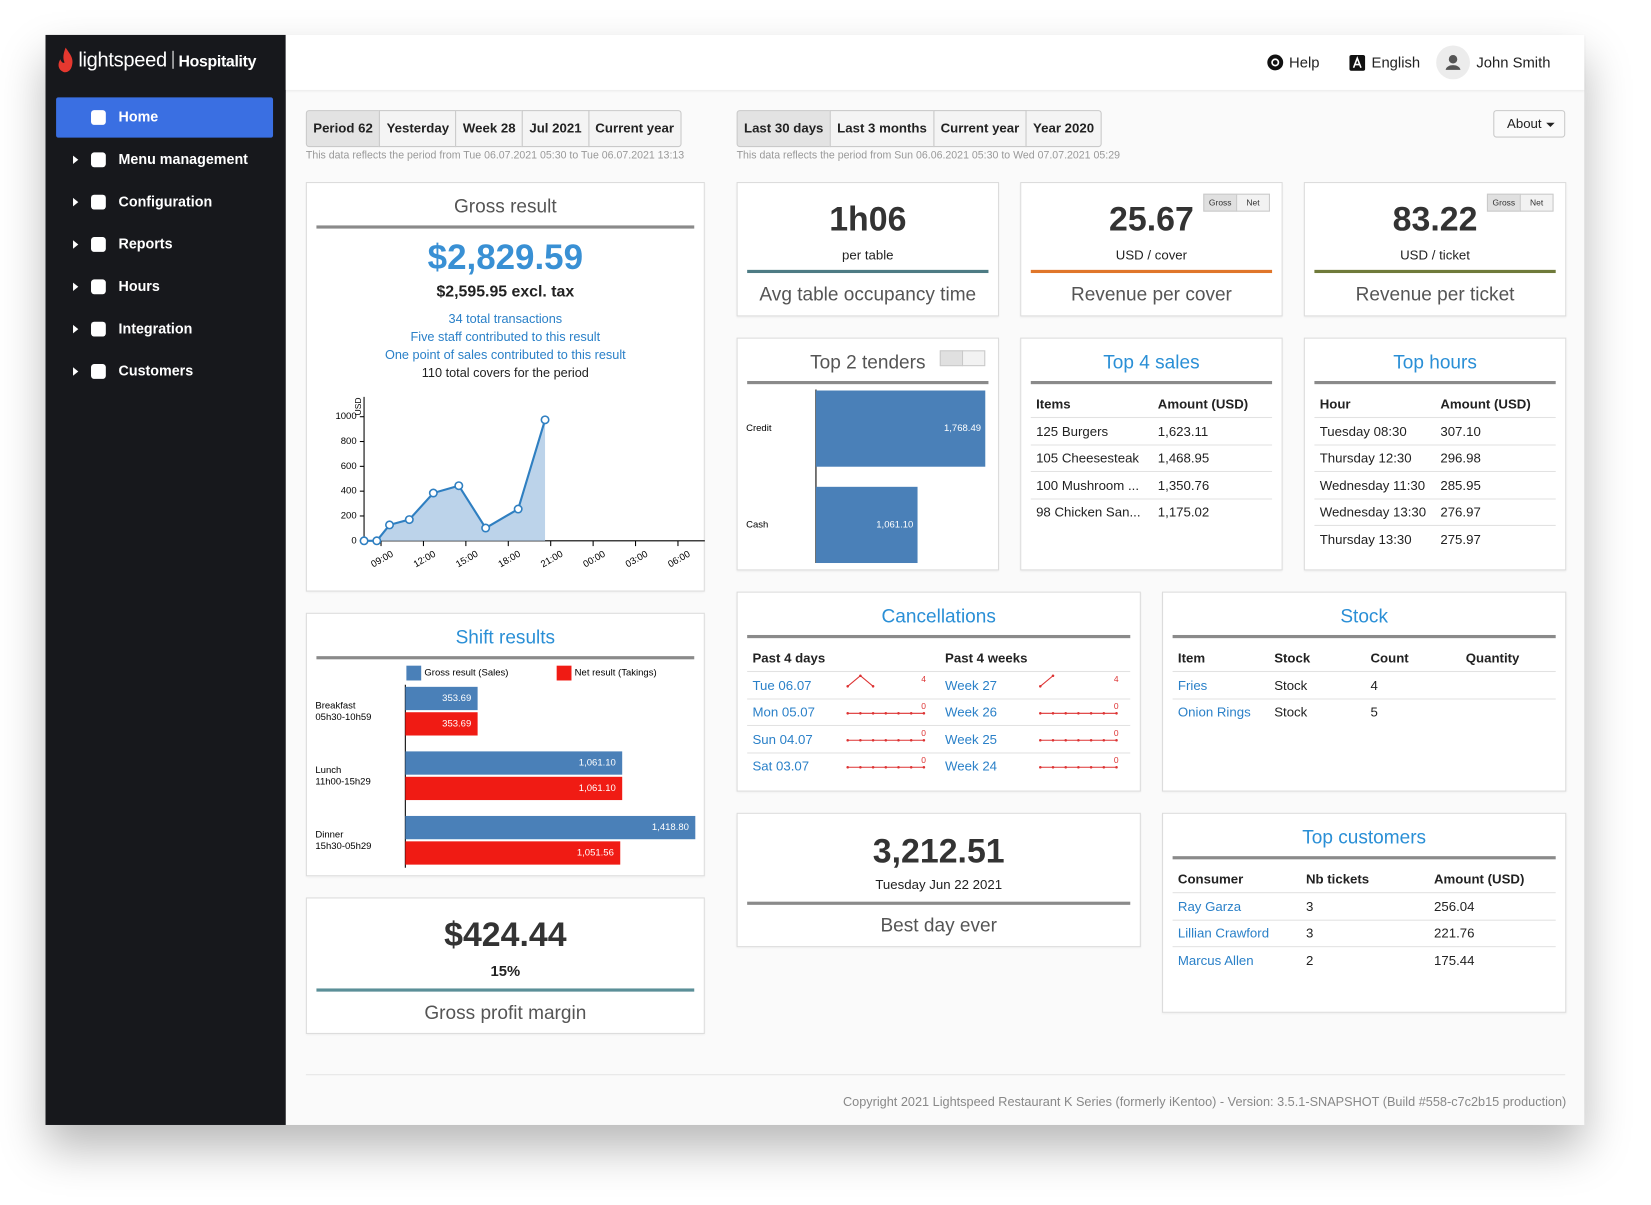 This screenshot has height=1205, width=1651. I want to click on nav-item: Hours, so click(164, 287).